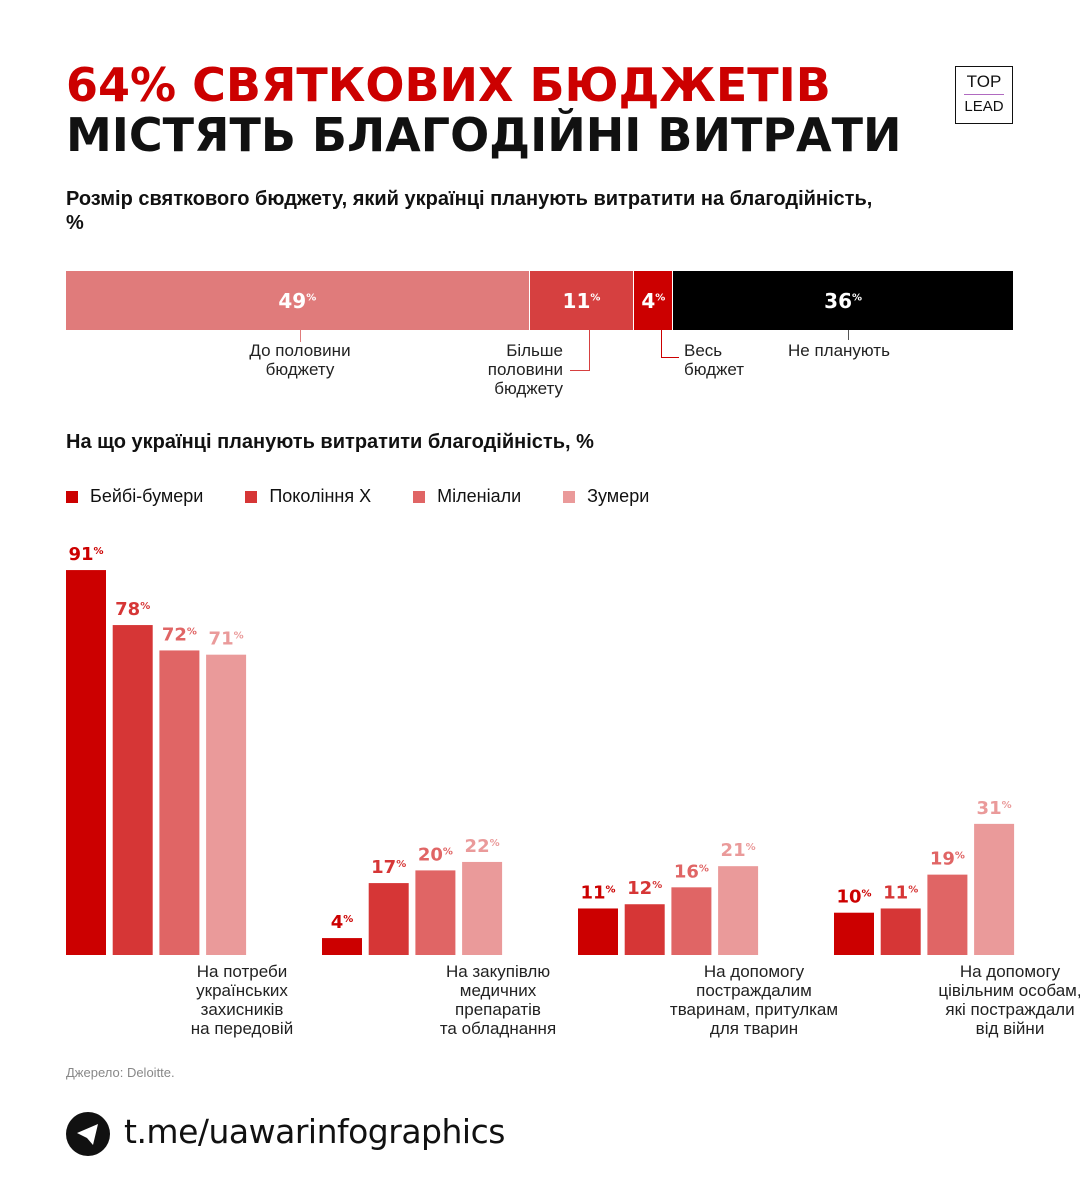  What do you see at coordinates (714, 360) in the screenshot?
I see `stack-label: Весь бюджет` at bounding box center [714, 360].